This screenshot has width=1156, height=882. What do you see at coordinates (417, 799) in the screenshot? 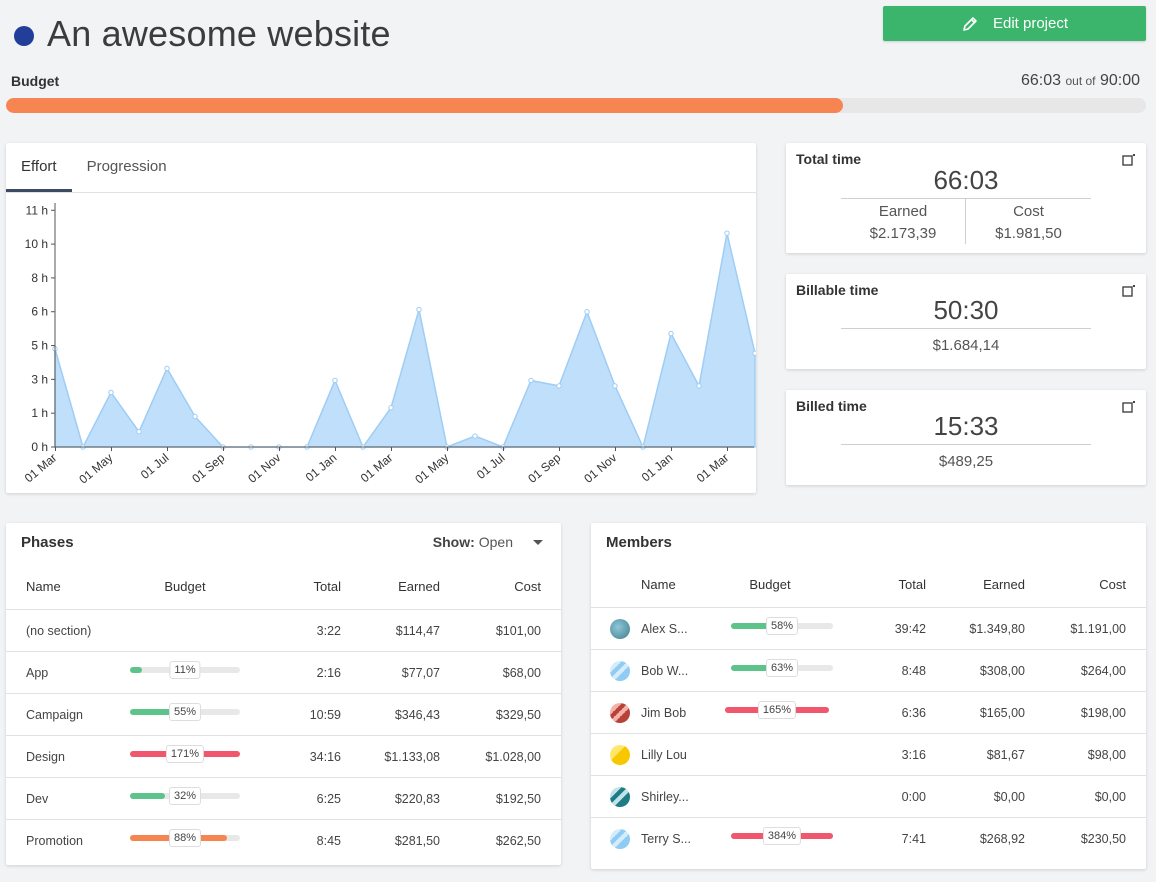
I see `row-earned: $220,83` at bounding box center [417, 799].